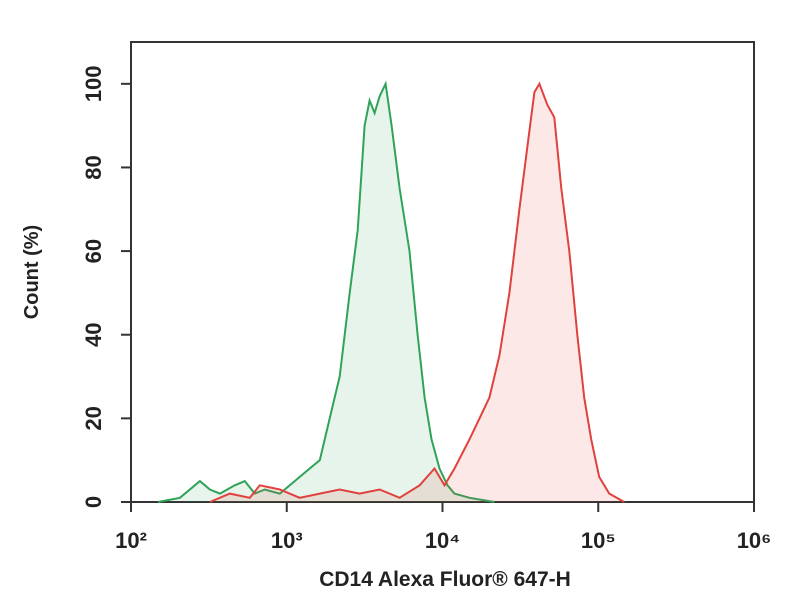 This screenshot has width=804, height=600. I want to click on x-tick-label: 10², so click(131, 540).